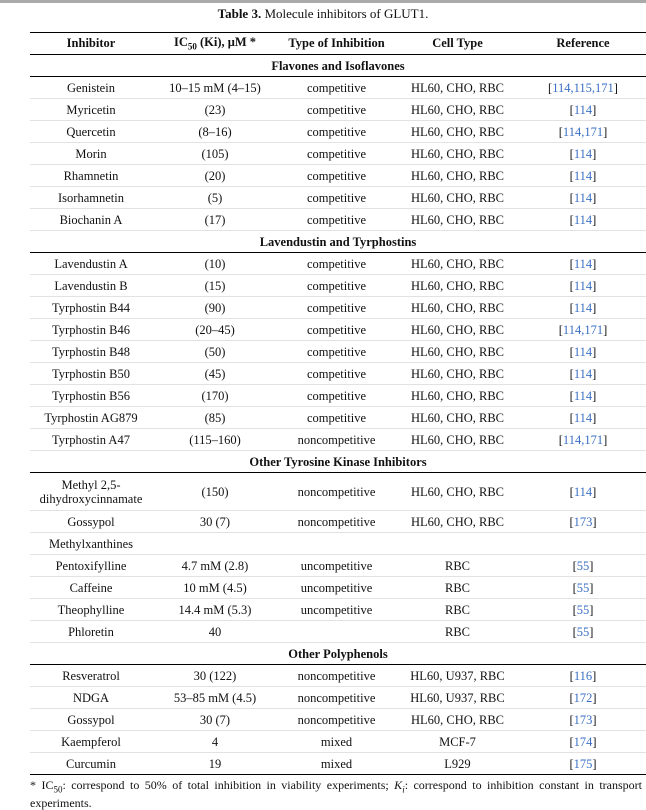 The image size is (646, 810). What do you see at coordinates (91, 609) in the screenshot?
I see `inhibitor-cell: Theophylline` at bounding box center [91, 609].